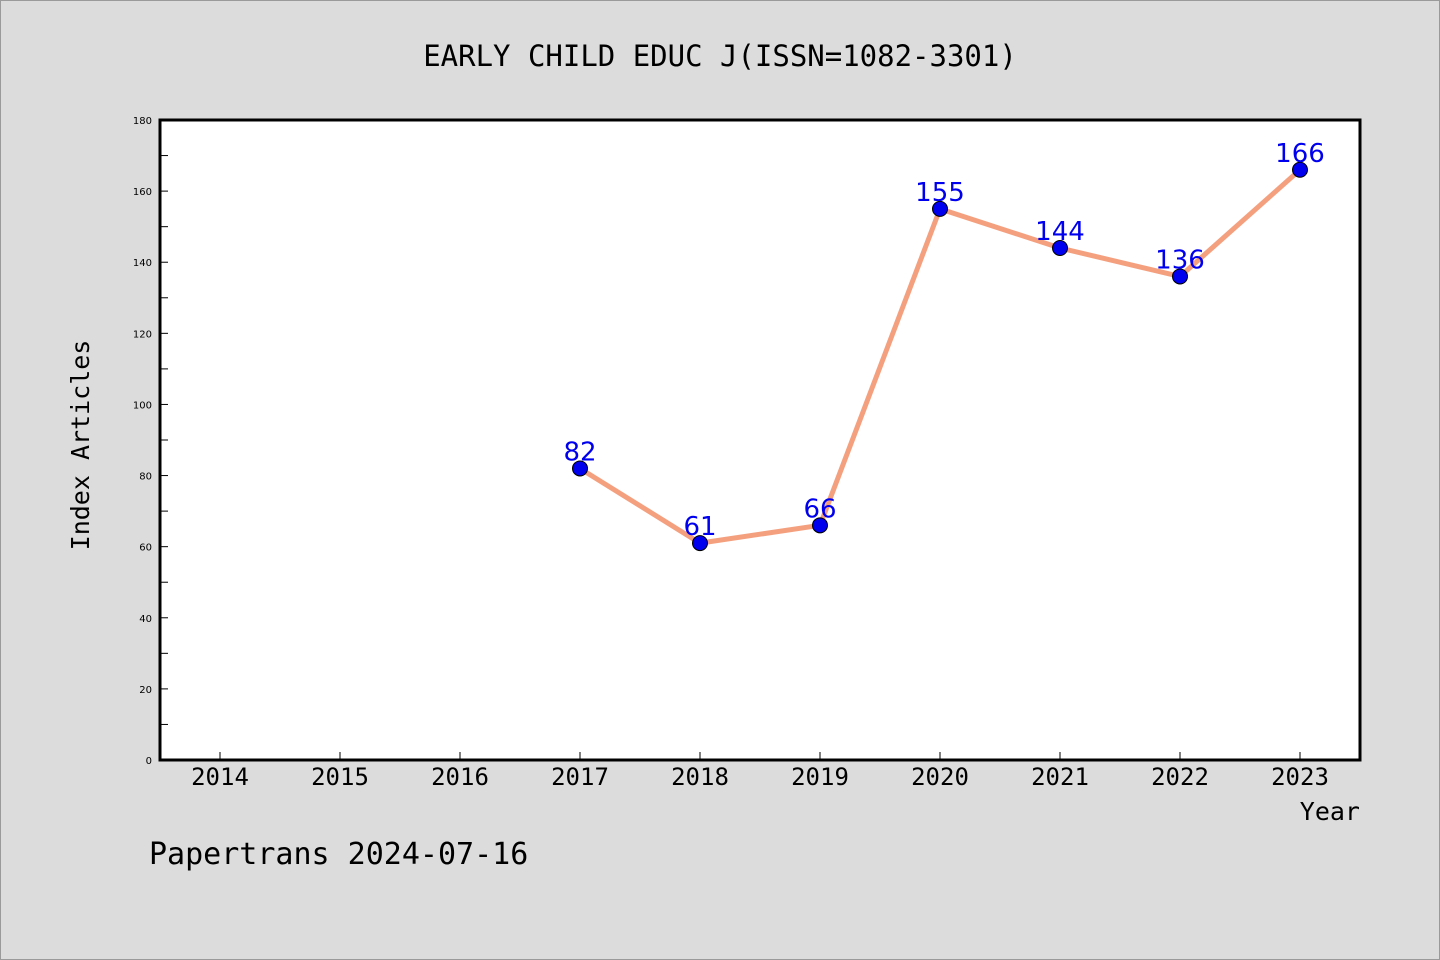  Describe the element at coordinates (1180, 777) in the screenshot. I see `x-tick-label: 2022` at that location.